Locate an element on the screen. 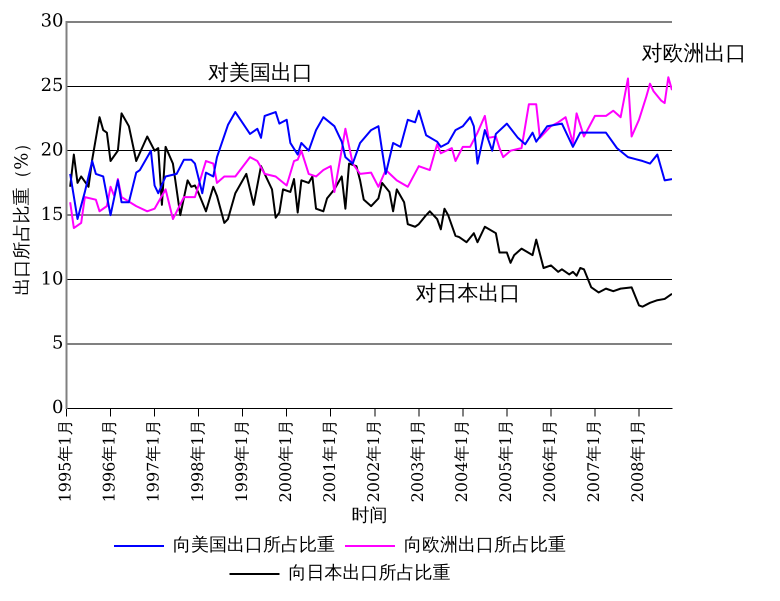 The height and width of the screenshot is (601, 780). x-tick-label: 2008年1月 is located at coordinates (638, 461).